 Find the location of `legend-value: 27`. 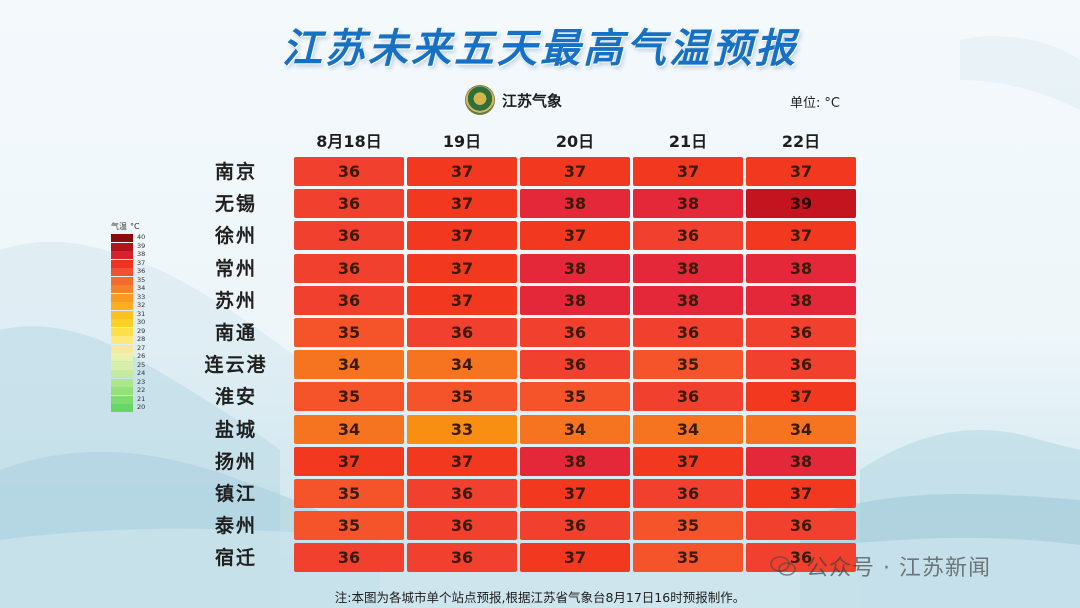

legend-value: 27 is located at coordinates (141, 347).